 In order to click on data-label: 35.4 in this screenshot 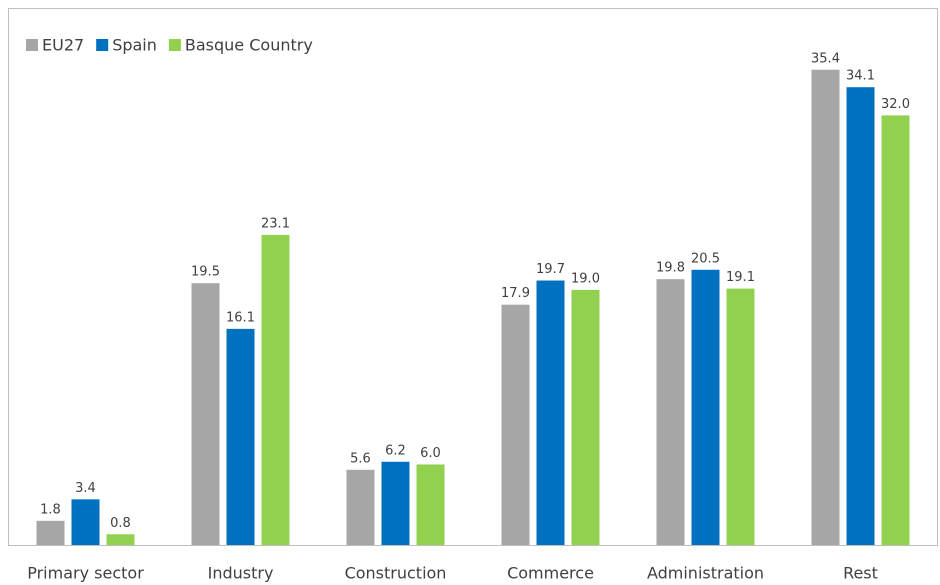, I will do `click(825, 58)`.